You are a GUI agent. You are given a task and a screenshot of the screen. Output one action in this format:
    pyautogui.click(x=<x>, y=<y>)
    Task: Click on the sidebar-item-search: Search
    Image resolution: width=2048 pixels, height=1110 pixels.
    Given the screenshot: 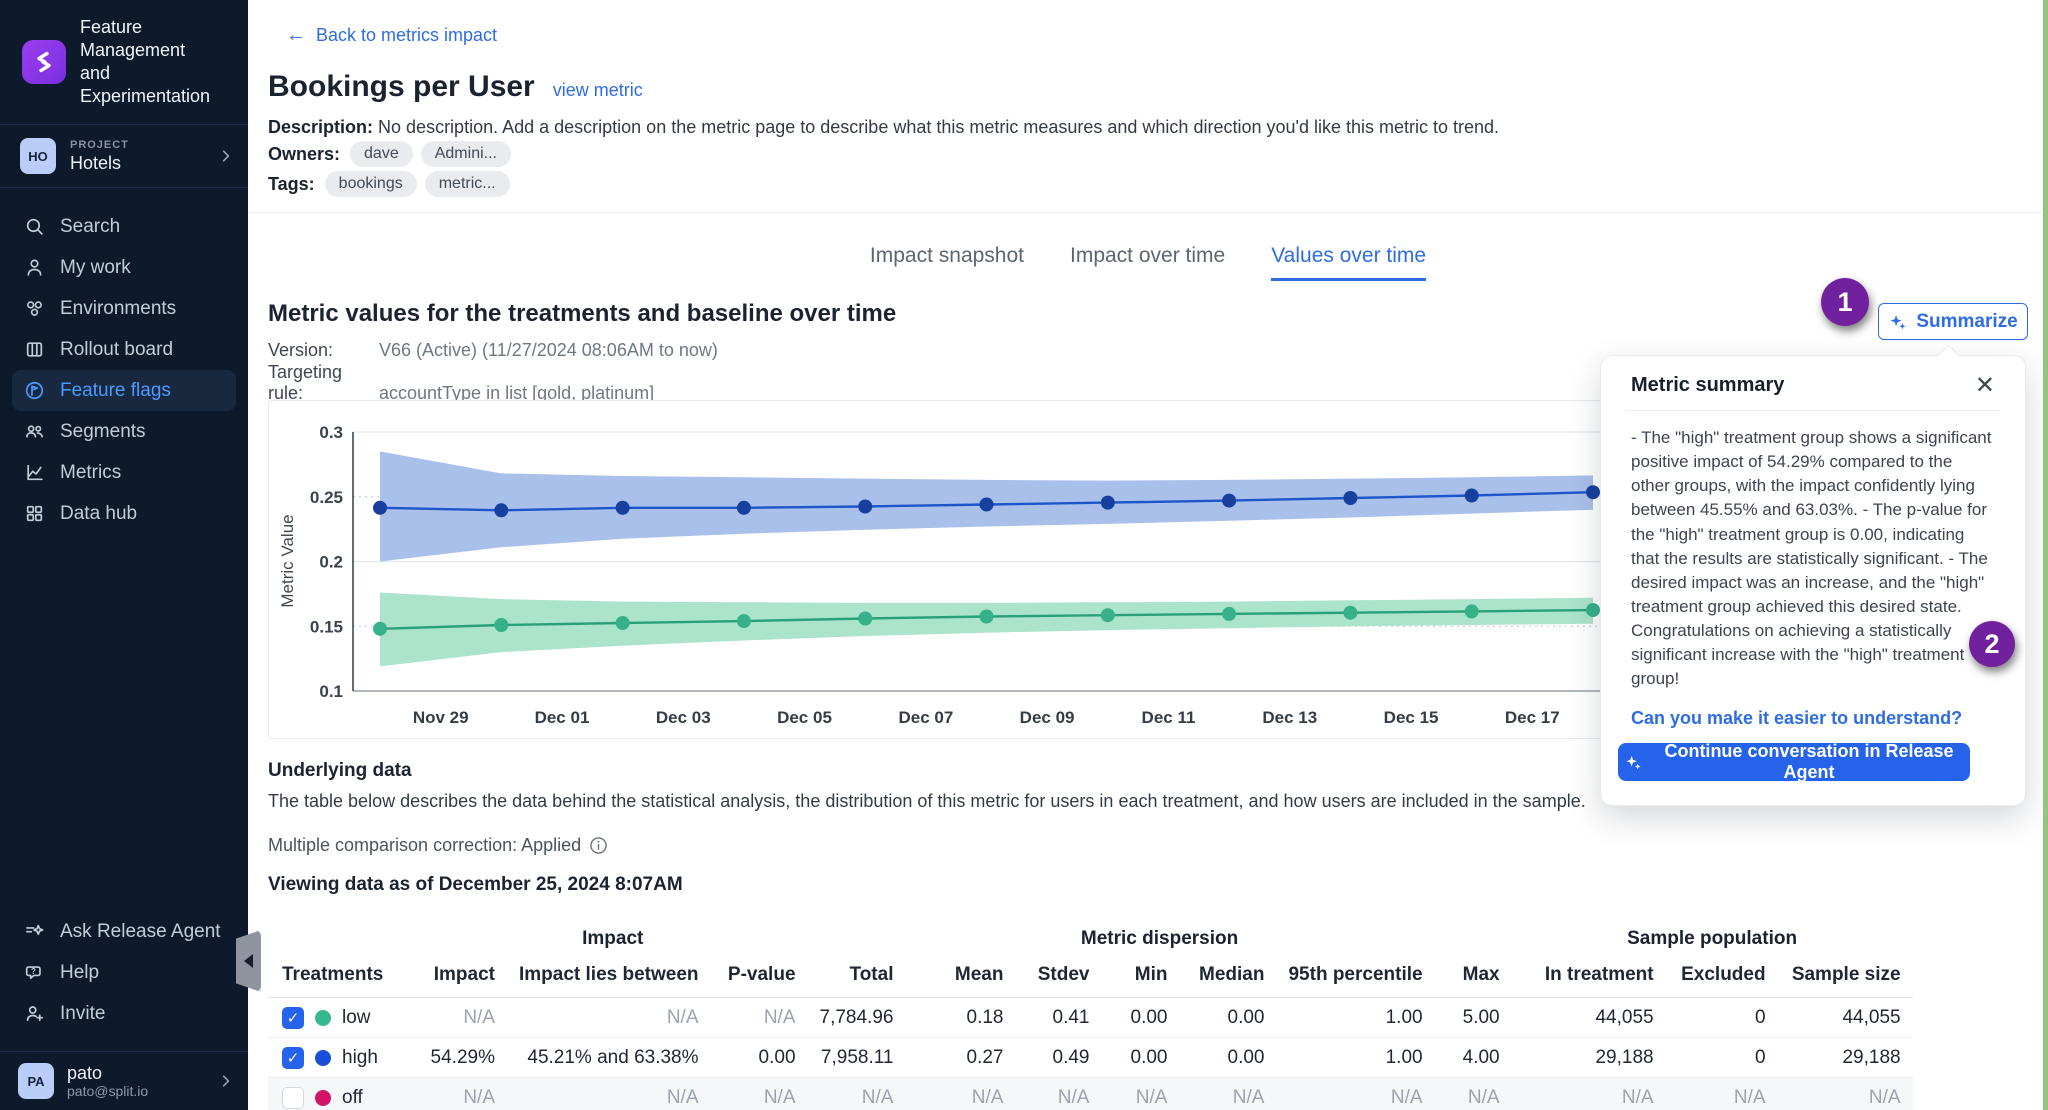 What is the action you would take?
    pyautogui.click(x=124, y=226)
    